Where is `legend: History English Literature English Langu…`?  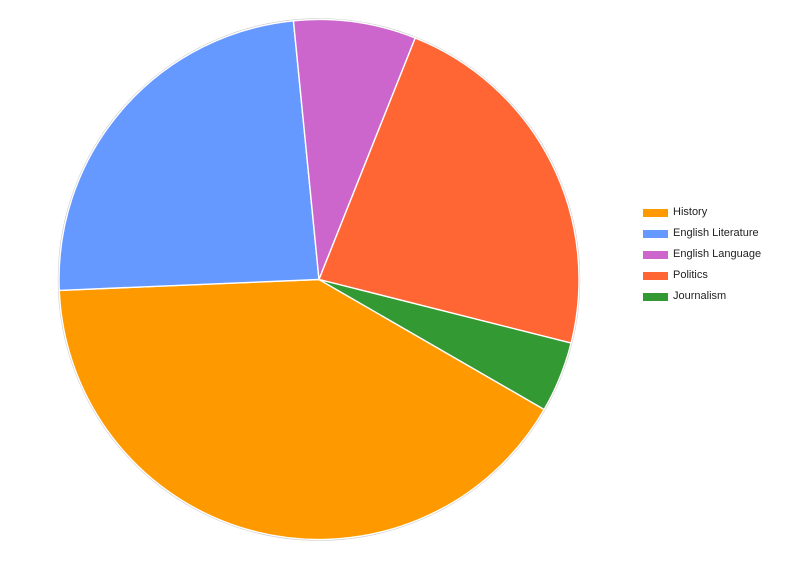 legend: History English Literature English Langu… is located at coordinates (702, 258).